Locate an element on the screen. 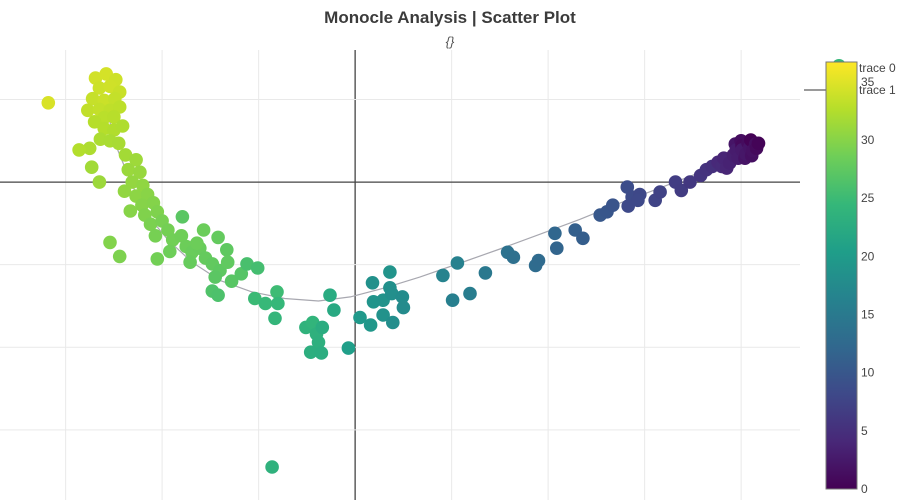 This screenshot has height=500, width=900. chart-subtitle: {} is located at coordinates (450, 41).